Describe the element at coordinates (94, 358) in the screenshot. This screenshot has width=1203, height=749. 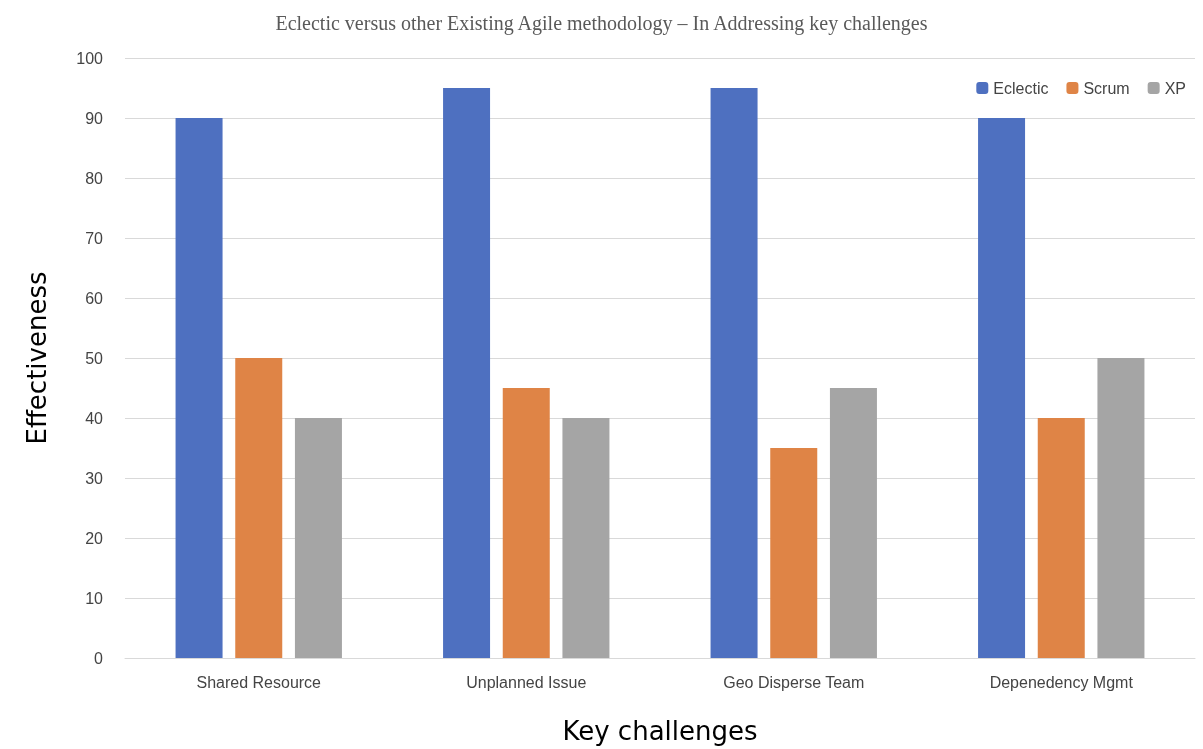
I see `y-tick-label: 50` at that location.